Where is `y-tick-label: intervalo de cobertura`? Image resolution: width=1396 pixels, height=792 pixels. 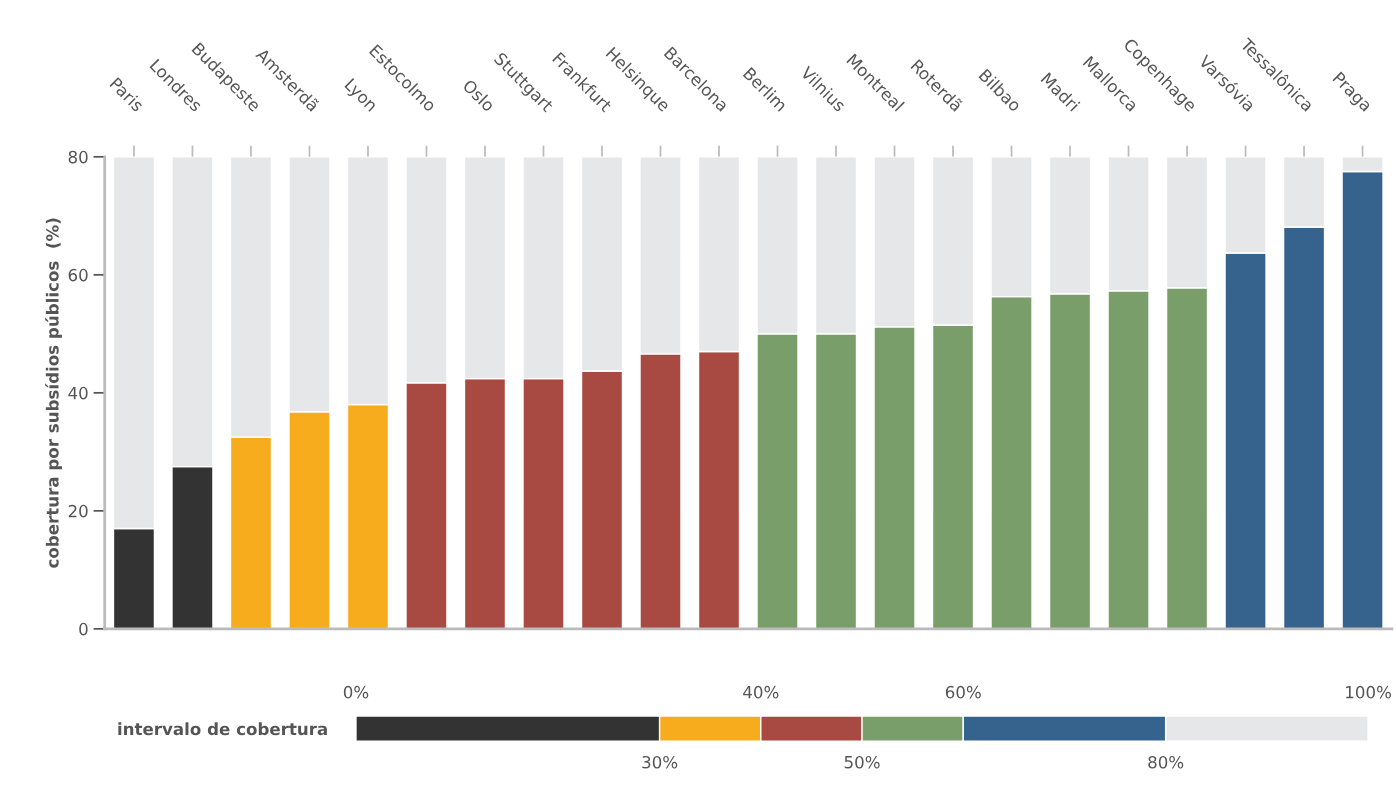
y-tick-label: intervalo de cobertura is located at coordinates (222, 729).